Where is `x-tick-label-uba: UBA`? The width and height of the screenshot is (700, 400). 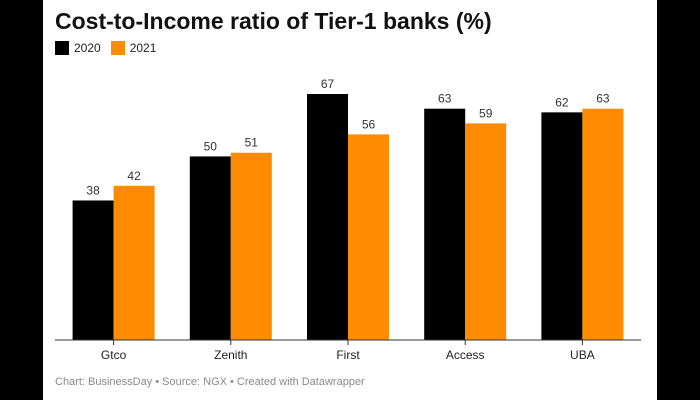 x-tick-label-uba: UBA is located at coordinates (582, 355).